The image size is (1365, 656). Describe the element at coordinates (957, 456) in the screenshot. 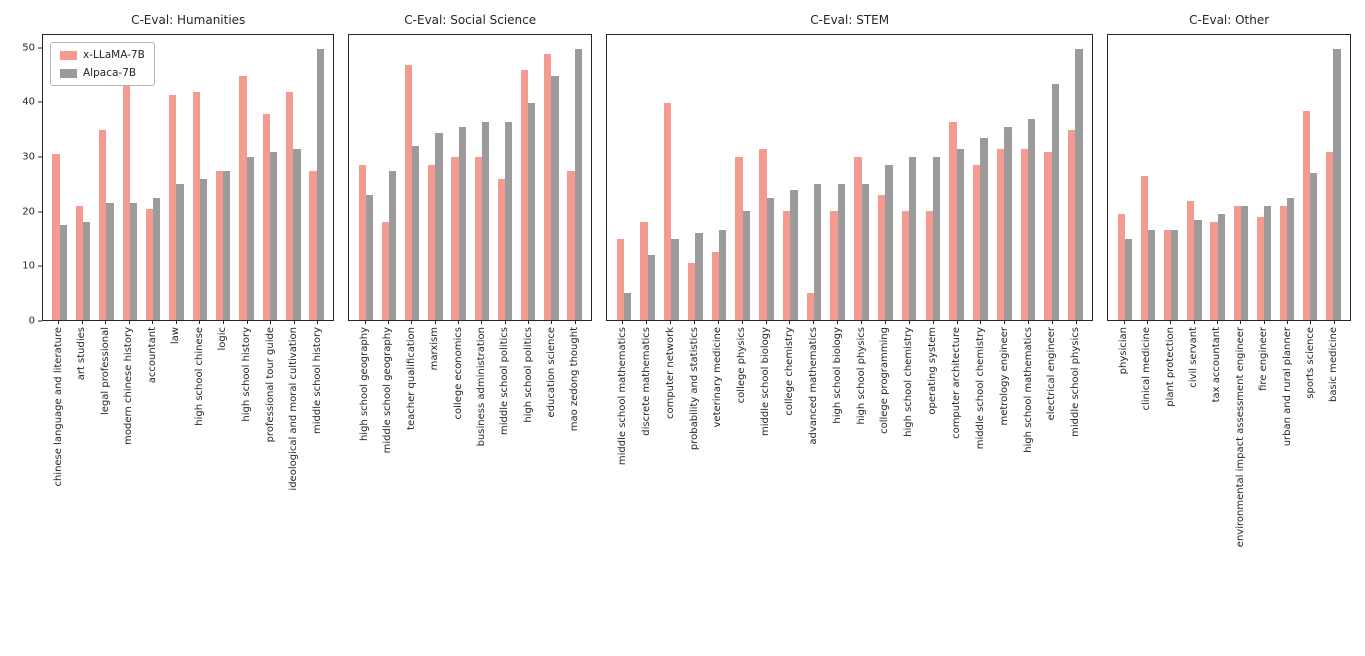

I see `x-tick: computer architecture` at that location.